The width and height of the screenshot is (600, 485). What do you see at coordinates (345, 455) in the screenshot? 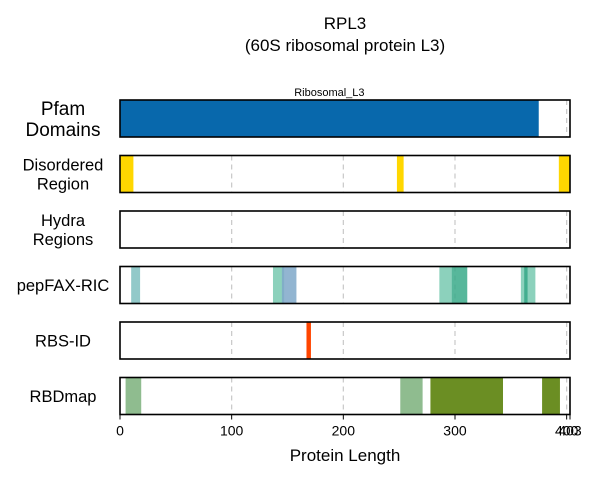
I see `x-axis-label: Protein Length` at bounding box center [345, 455].